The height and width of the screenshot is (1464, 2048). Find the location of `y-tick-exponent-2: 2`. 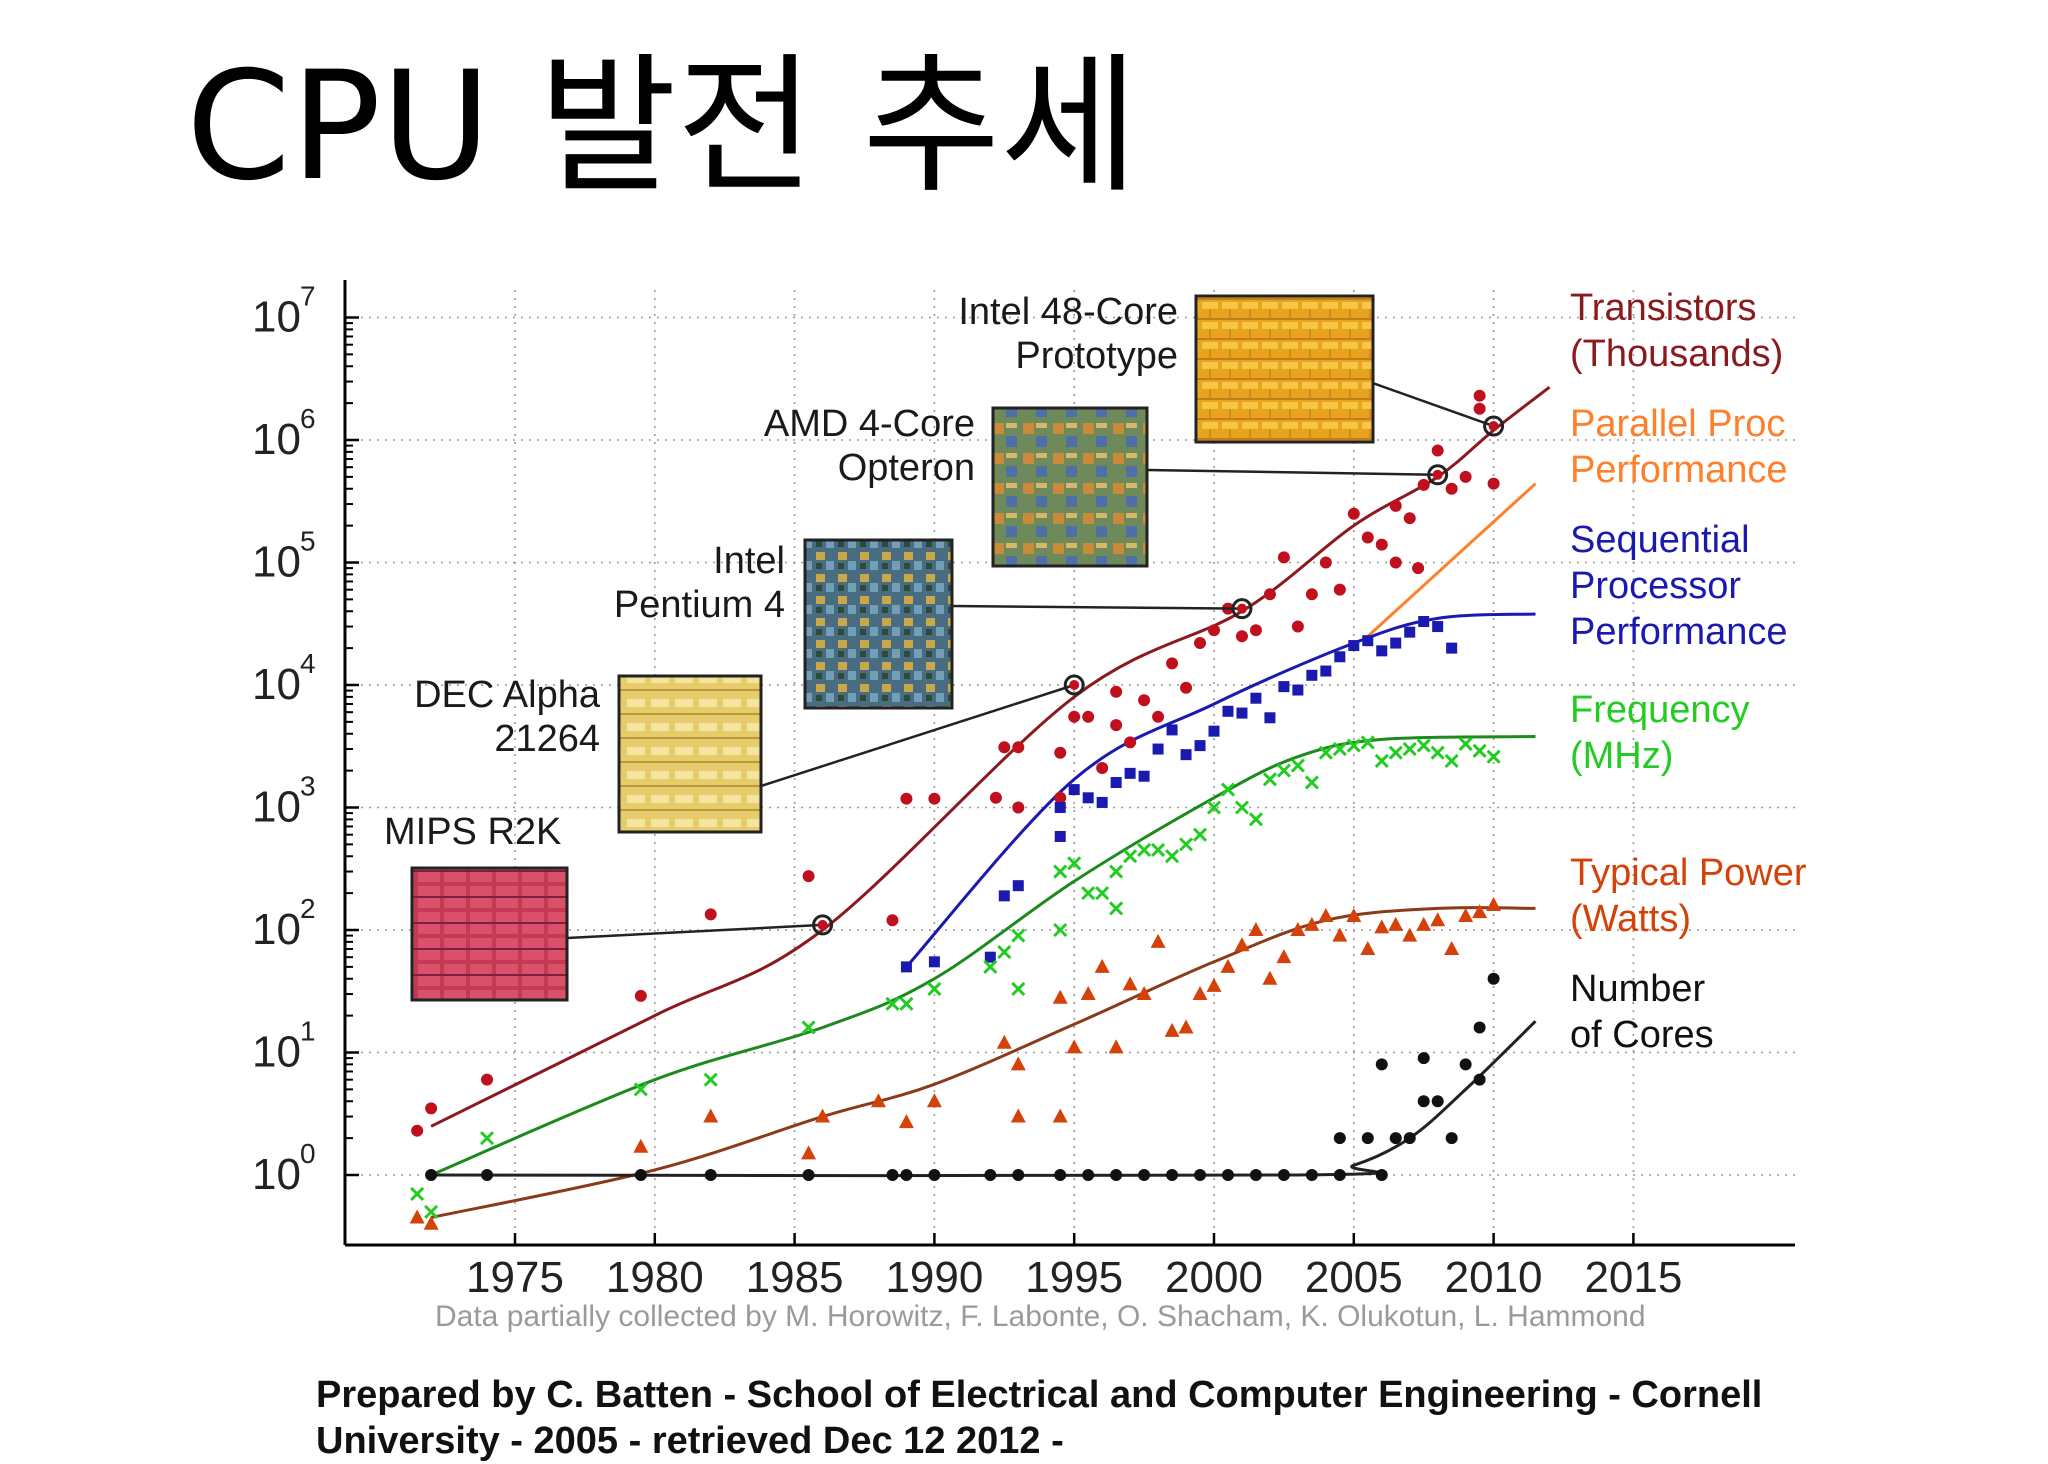

y-tick-exponent-2: 2 is located at coordinates (308, 908).